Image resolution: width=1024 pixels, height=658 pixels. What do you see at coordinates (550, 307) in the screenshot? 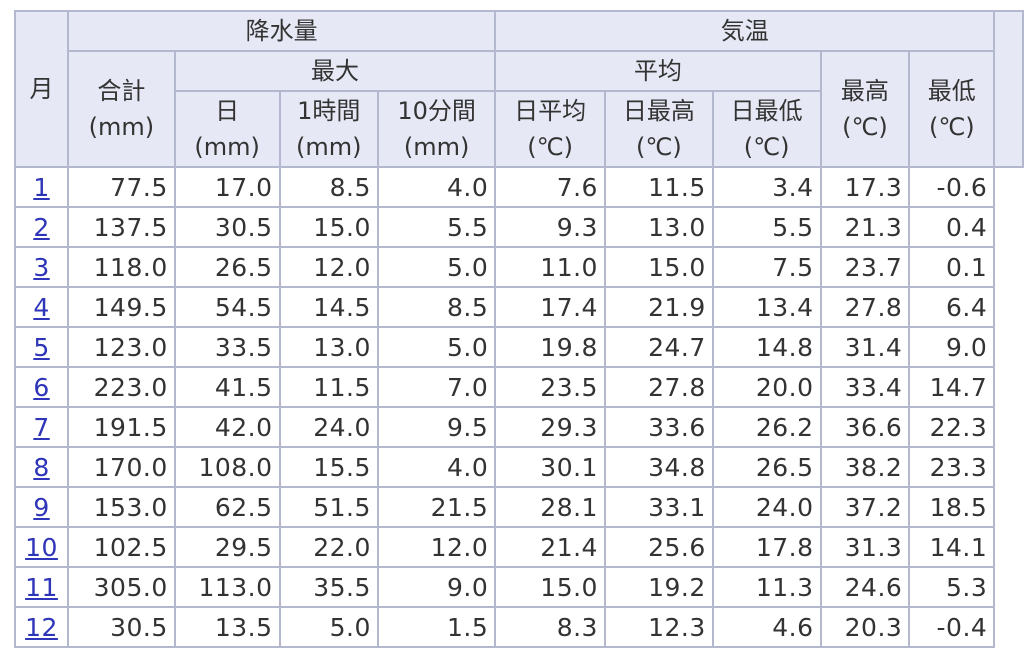
I see `cell-davg: 17.4` at bounding box center [550, 307].